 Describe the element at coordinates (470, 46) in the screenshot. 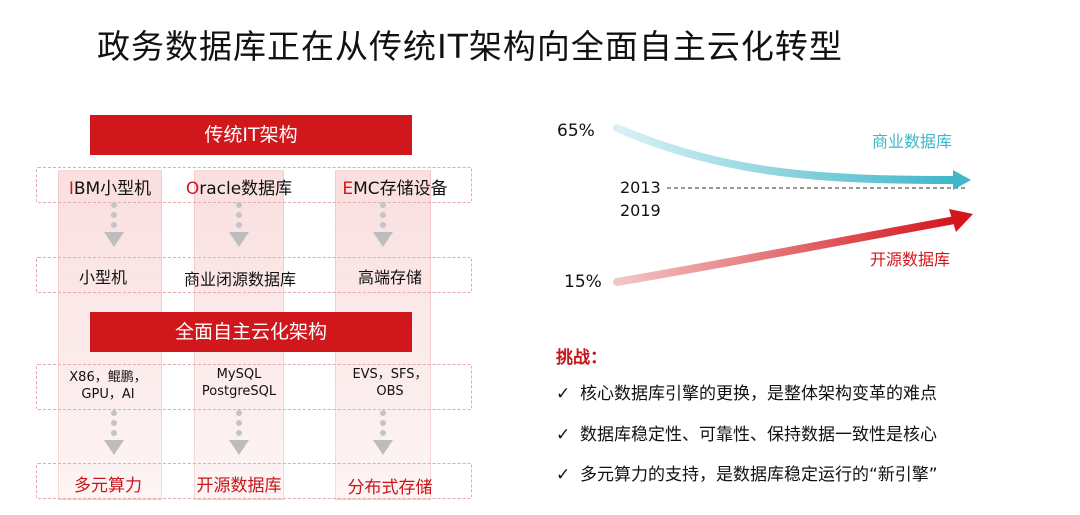

I see `page-title: 政务数据库正在从传统IT架构向全面自主云化转型` at that location.